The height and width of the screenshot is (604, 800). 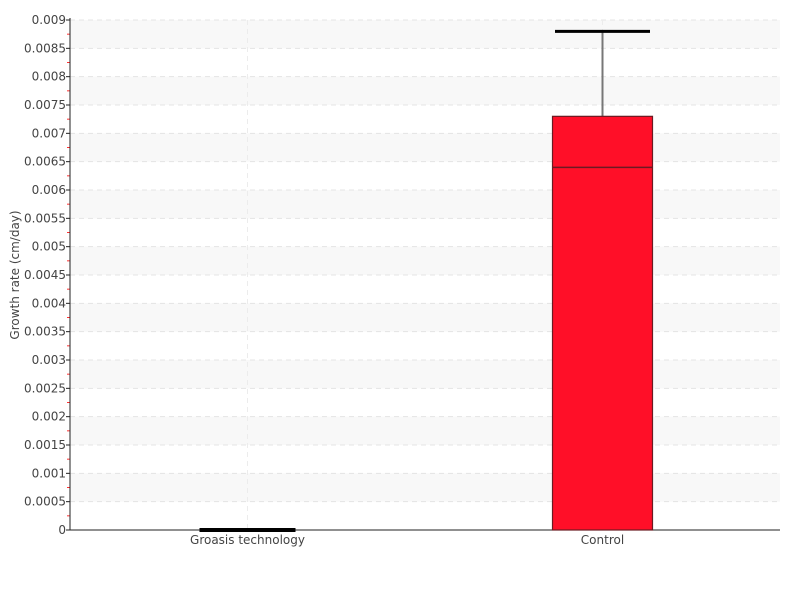 I want to click on y-tick-label: 0.0025, so click(x=45, y=388).